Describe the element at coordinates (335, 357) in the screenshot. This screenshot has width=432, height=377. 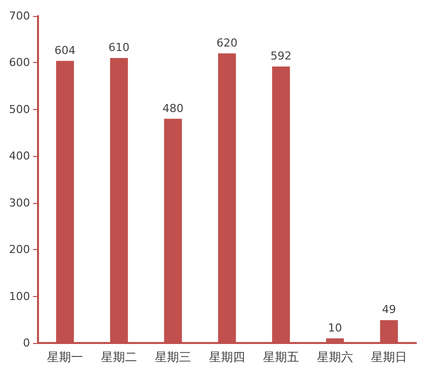
I see `x-tick-label: 星期六` at that location.